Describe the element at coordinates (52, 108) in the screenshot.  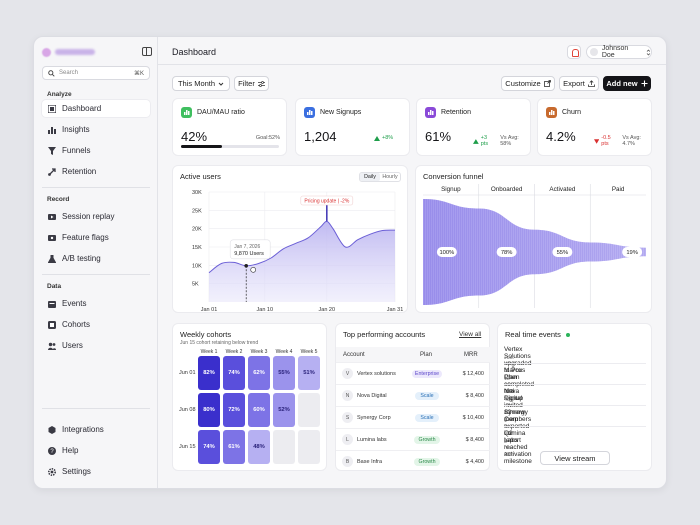
I see `dashboard-icon` at that location.